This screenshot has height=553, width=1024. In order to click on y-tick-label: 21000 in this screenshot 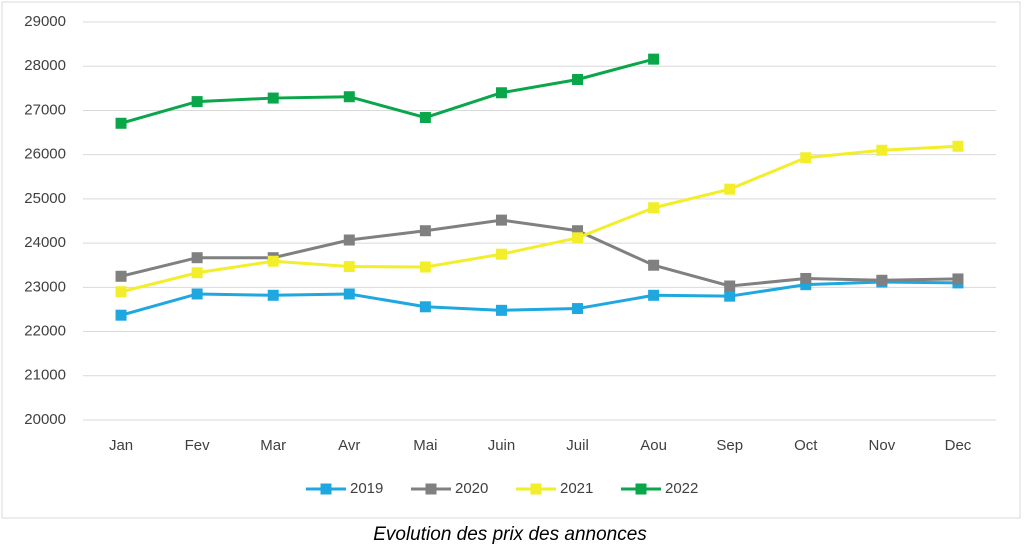, I will do `click(45, 375)`.